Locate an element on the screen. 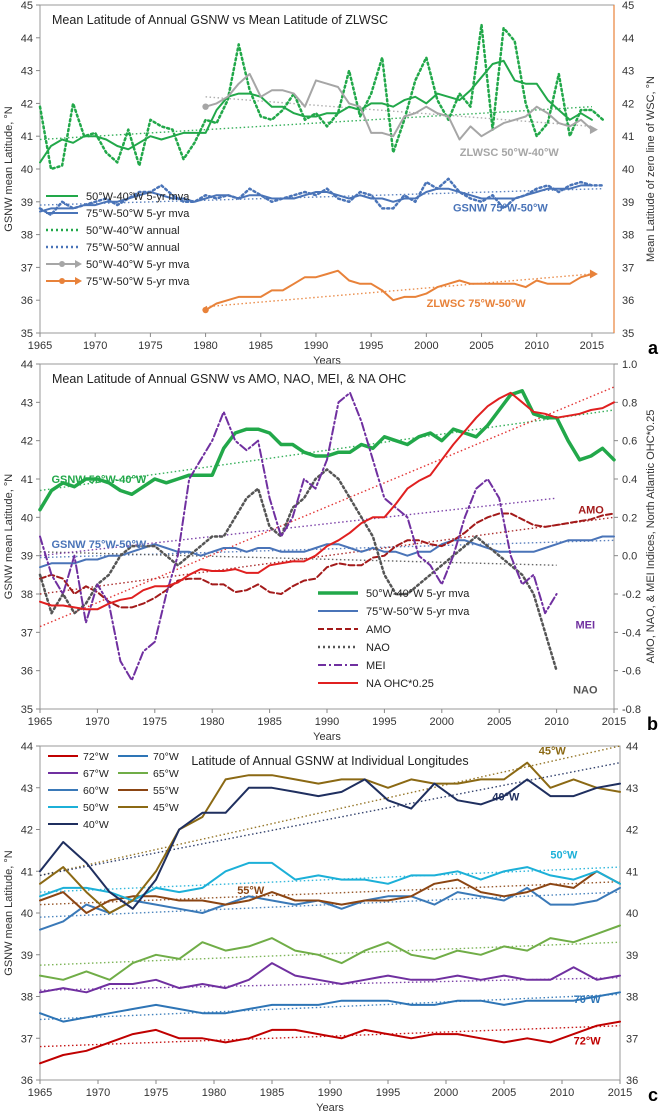 The height and width of the screenshot is (1112, 671). y-right-tick-label: 0.2 is located at coordinates (629, 518).